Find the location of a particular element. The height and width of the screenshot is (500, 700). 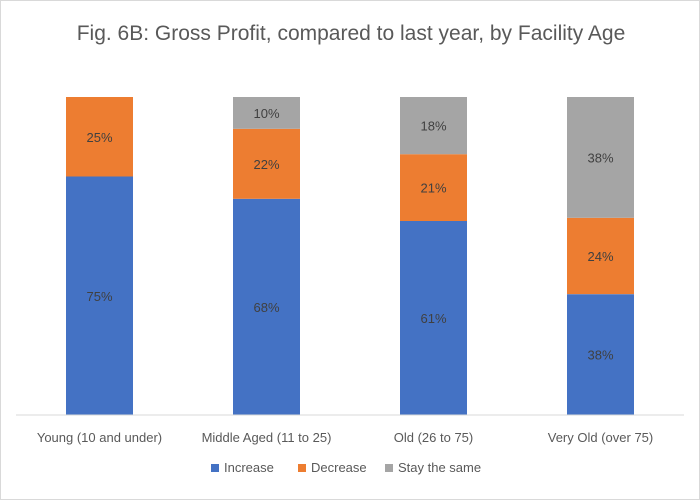

data-label-decrease-1: 25% is located at coordinates (99, 137).